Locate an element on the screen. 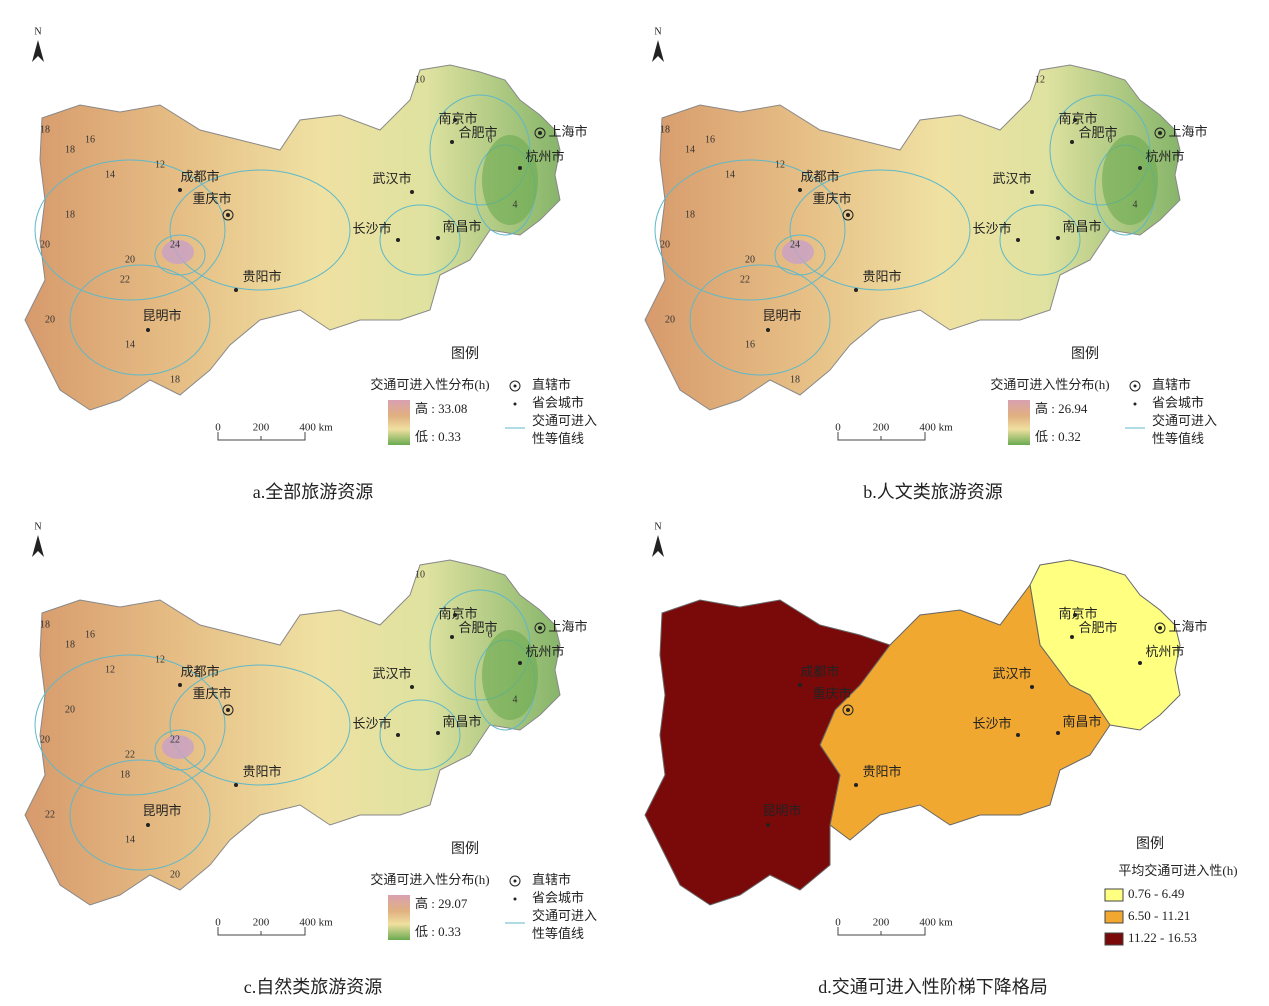 This screenshot has width=1269, height=1006. city-label: 长沙市 is located at coordinates (991, 228).